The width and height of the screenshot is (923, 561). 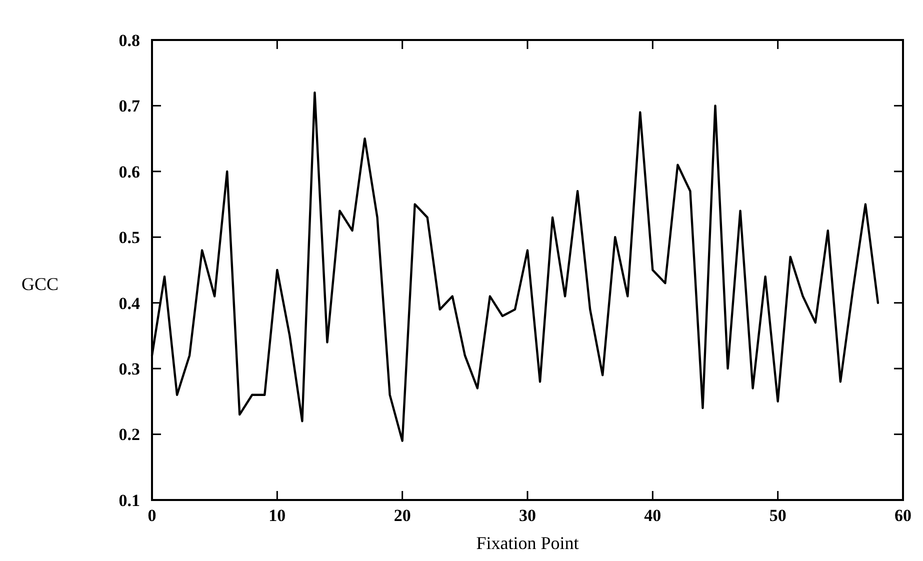 What do you see at coordinates (527, 543) in the screenshot?
I see `x-axis-title: Fixation Point` at bounding box center [527, 543].